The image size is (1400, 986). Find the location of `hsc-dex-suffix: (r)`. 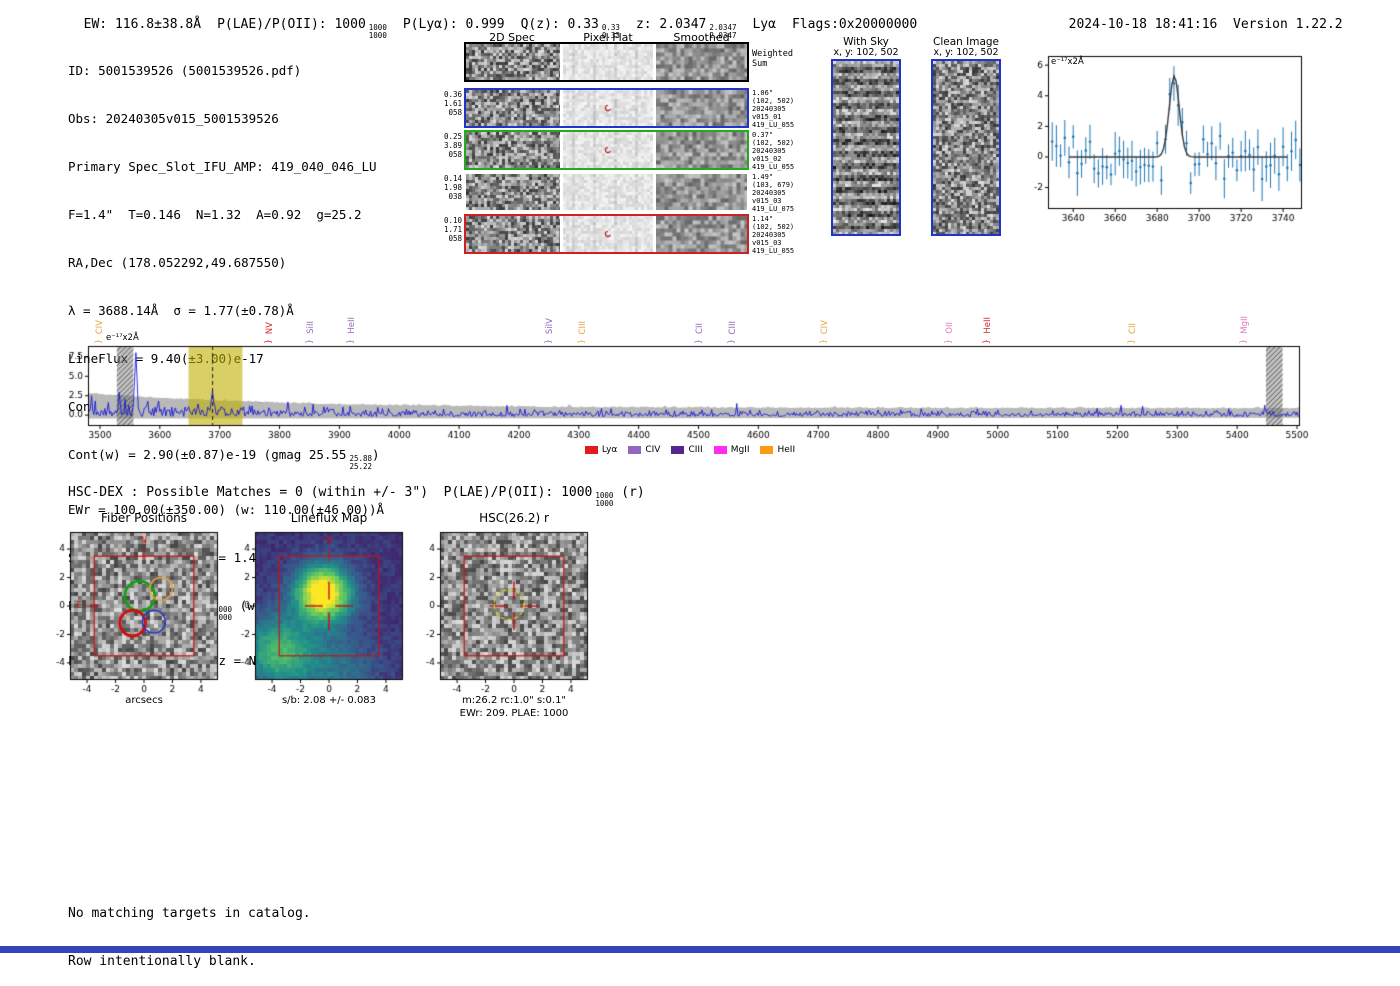

hsc-dex-suffix: (r) is located at coordinates (629, 492).